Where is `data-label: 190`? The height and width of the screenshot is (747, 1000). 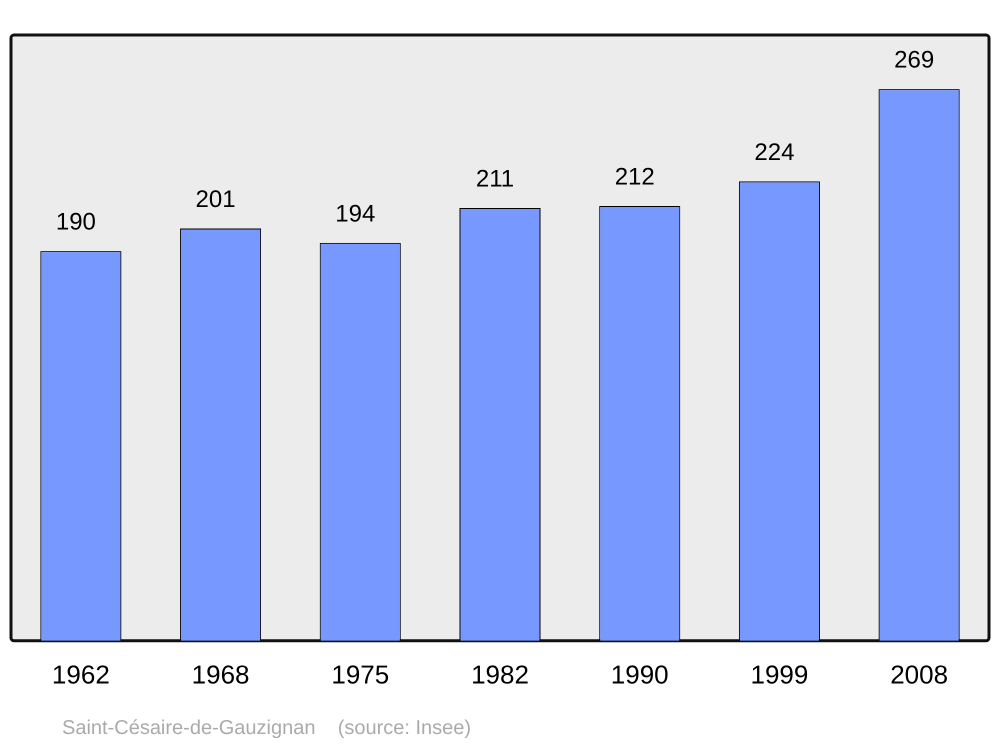 data-label: 190 is located at coordinates (76, 222).